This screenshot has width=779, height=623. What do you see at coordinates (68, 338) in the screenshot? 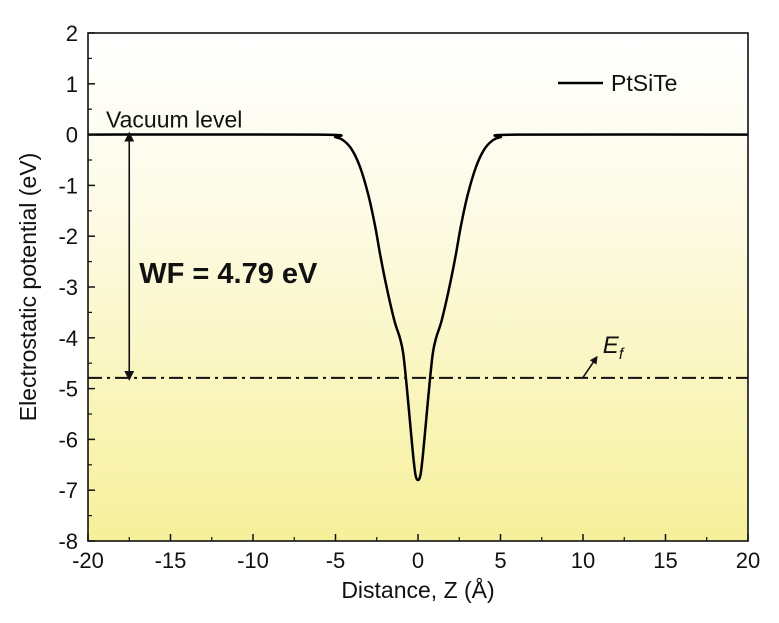
I see `y-tick-label: -4` at bounding box center [68, 338].